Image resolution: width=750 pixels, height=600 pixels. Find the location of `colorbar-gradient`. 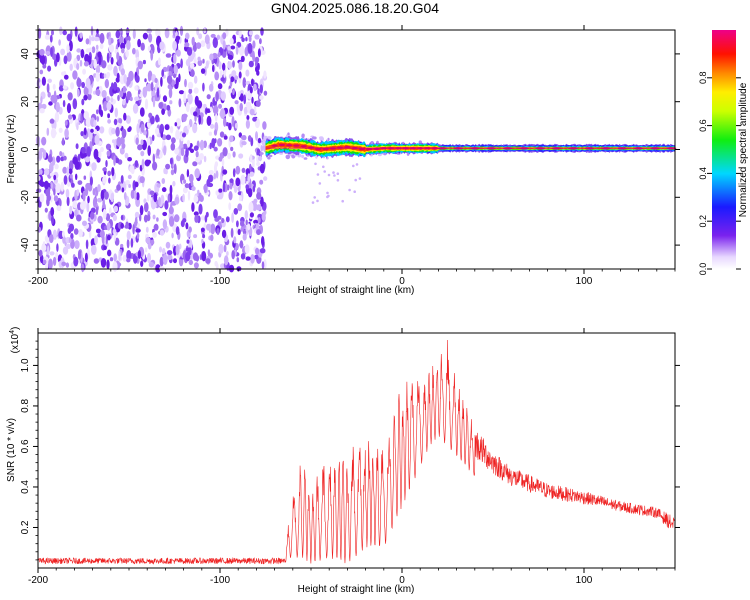

colorbar-gradient is located at coordinates (724, 149).